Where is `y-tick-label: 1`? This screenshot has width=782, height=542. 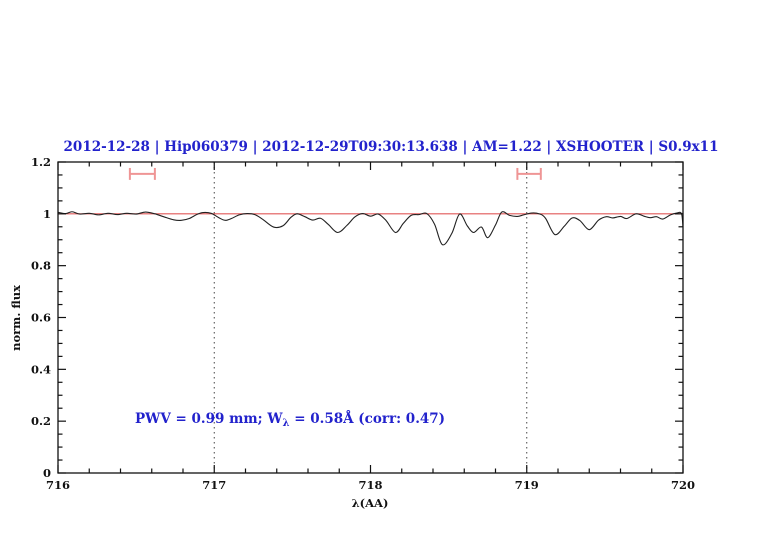
y-tick-label: 1 is located at coordinates (47, 214).